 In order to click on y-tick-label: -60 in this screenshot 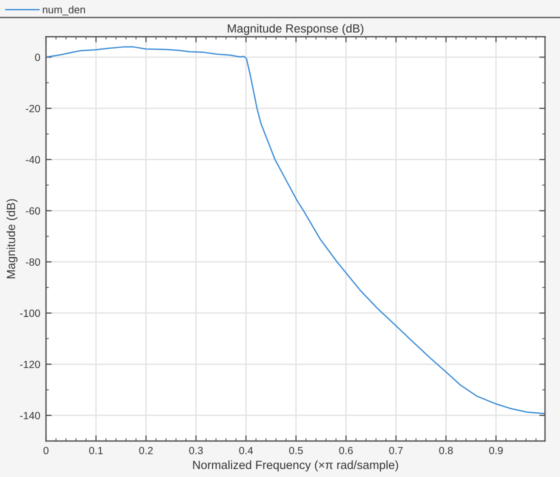, I will do `click(33, 211)`.